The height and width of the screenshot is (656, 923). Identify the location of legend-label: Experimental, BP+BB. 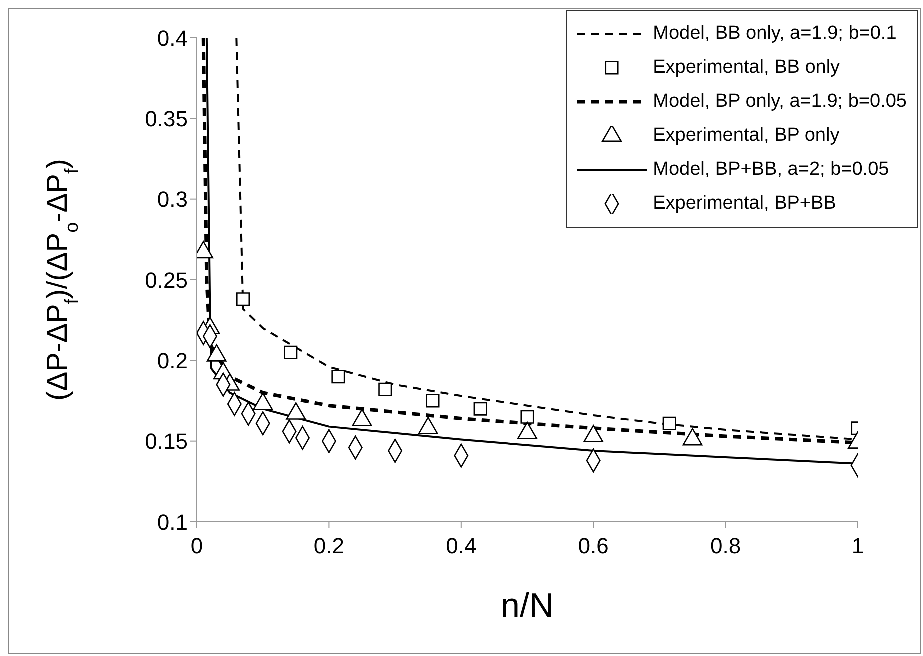
(744, 204).